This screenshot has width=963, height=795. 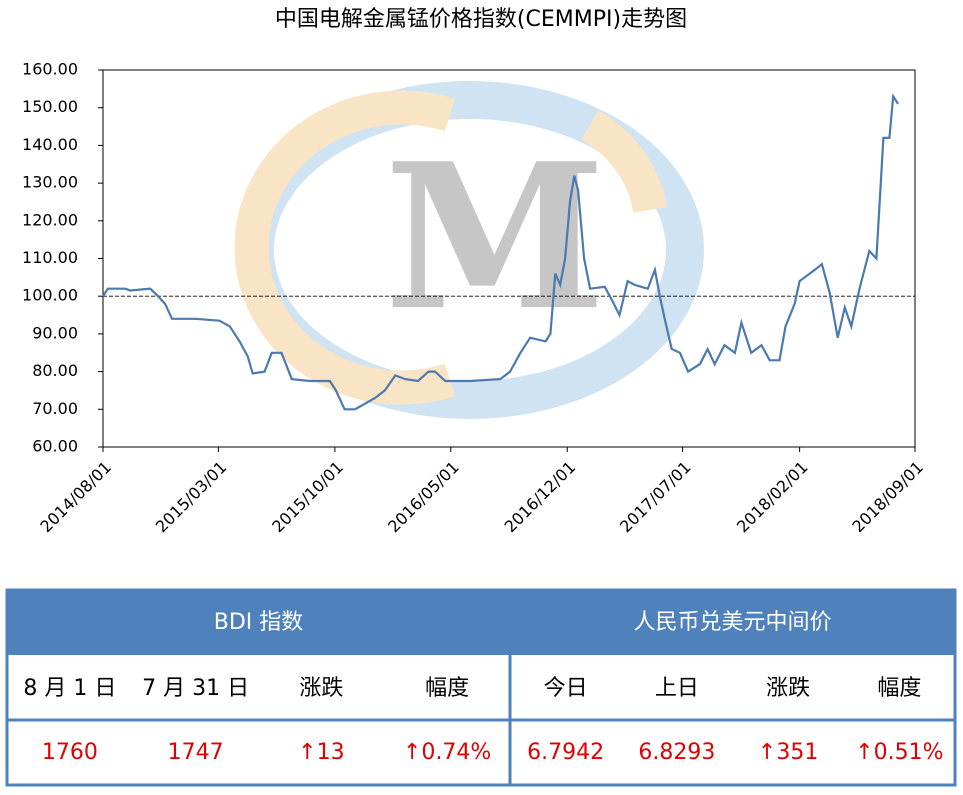 I want to click on x-tick-label: 2014/08/01, so click(x=75, y=497).